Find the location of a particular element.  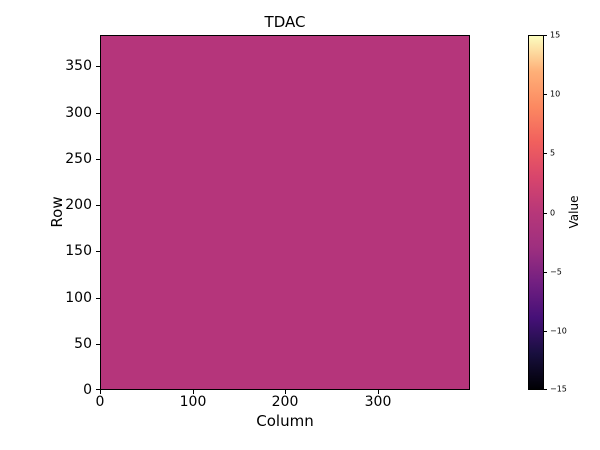

colorbar-gradient is located at coordinates (536, 212).